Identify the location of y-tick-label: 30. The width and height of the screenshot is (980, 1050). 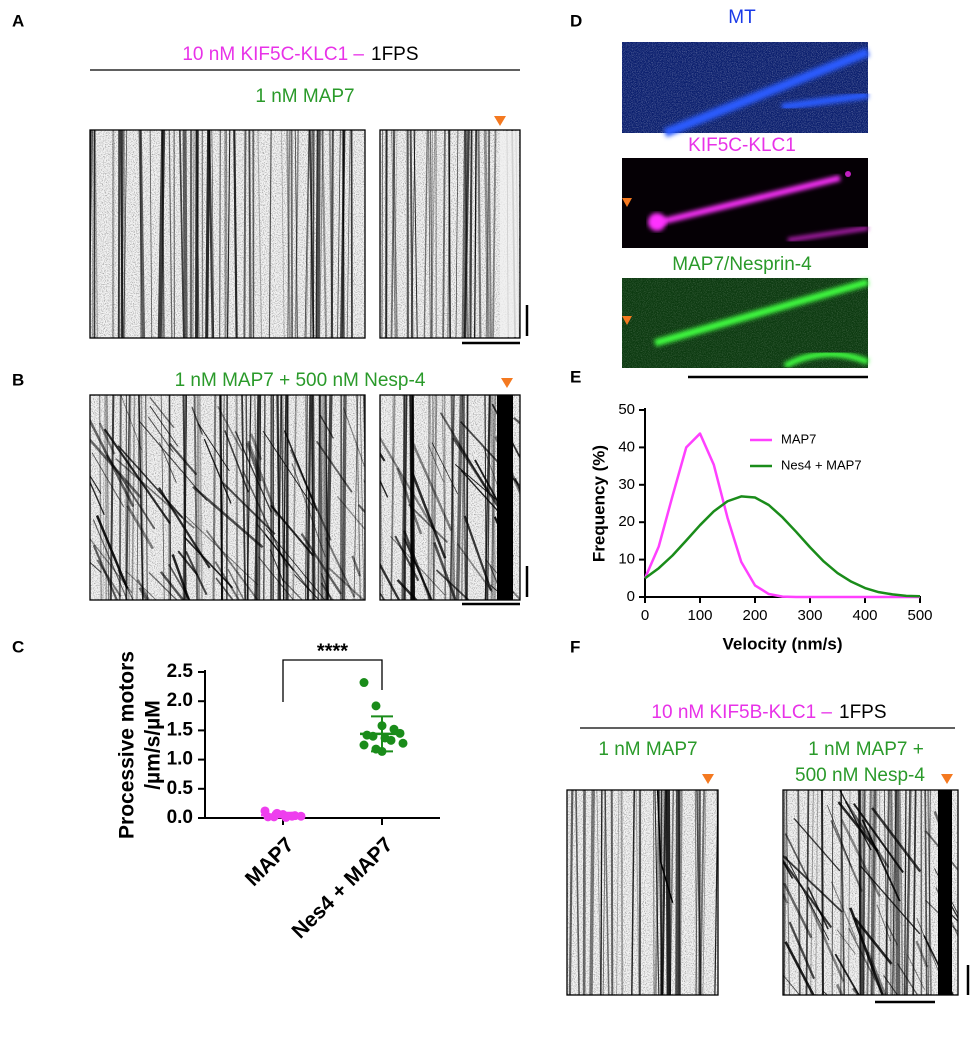
(626, 484).